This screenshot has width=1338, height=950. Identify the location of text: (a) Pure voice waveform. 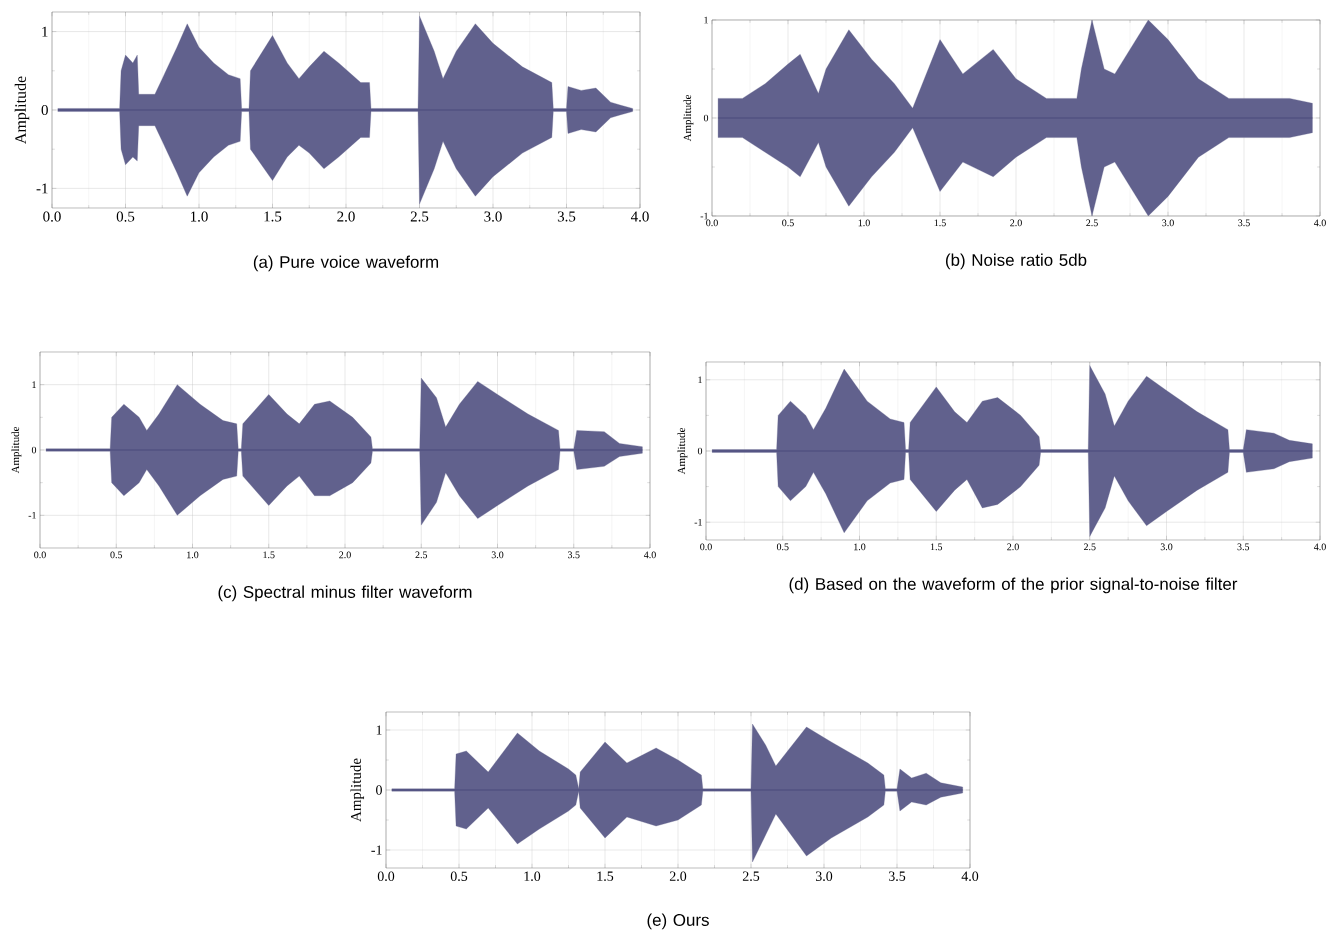
(346, 263).